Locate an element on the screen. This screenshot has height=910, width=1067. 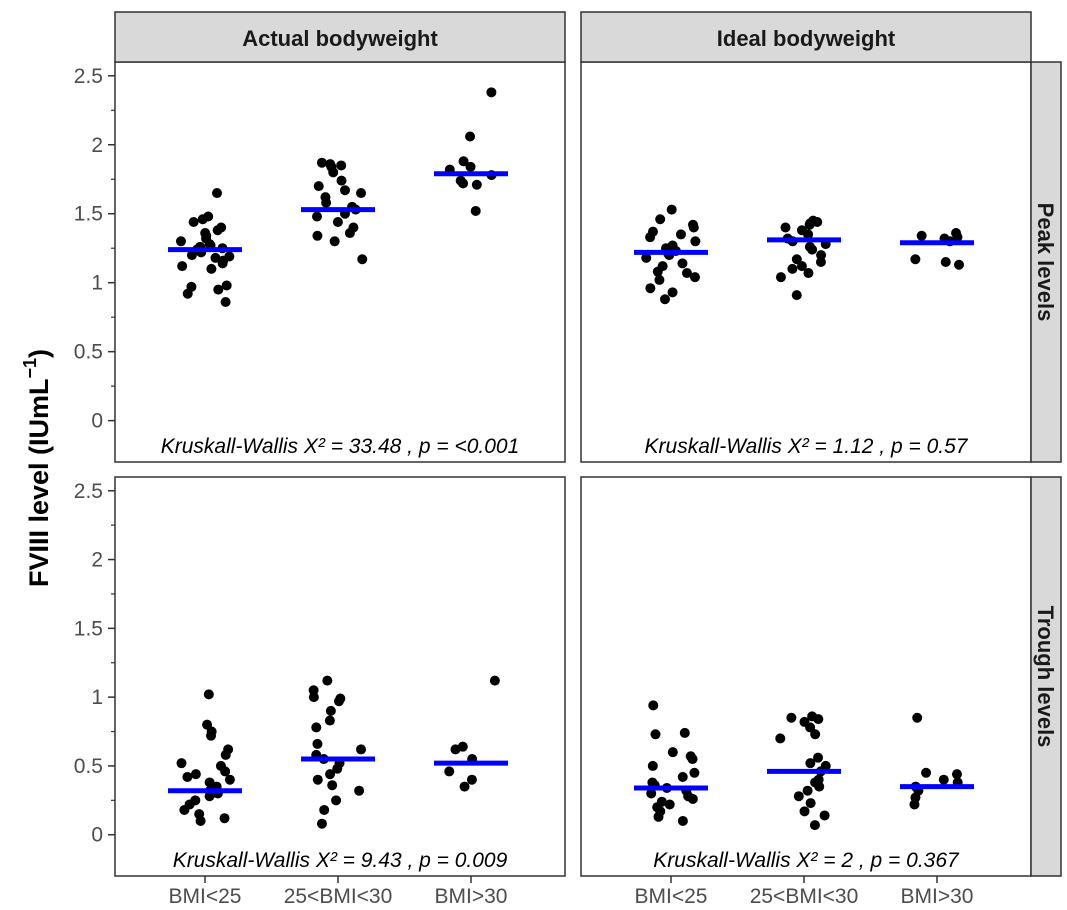
x-tick-label: 25<BMI<30 is located at coordinates (338, 896).